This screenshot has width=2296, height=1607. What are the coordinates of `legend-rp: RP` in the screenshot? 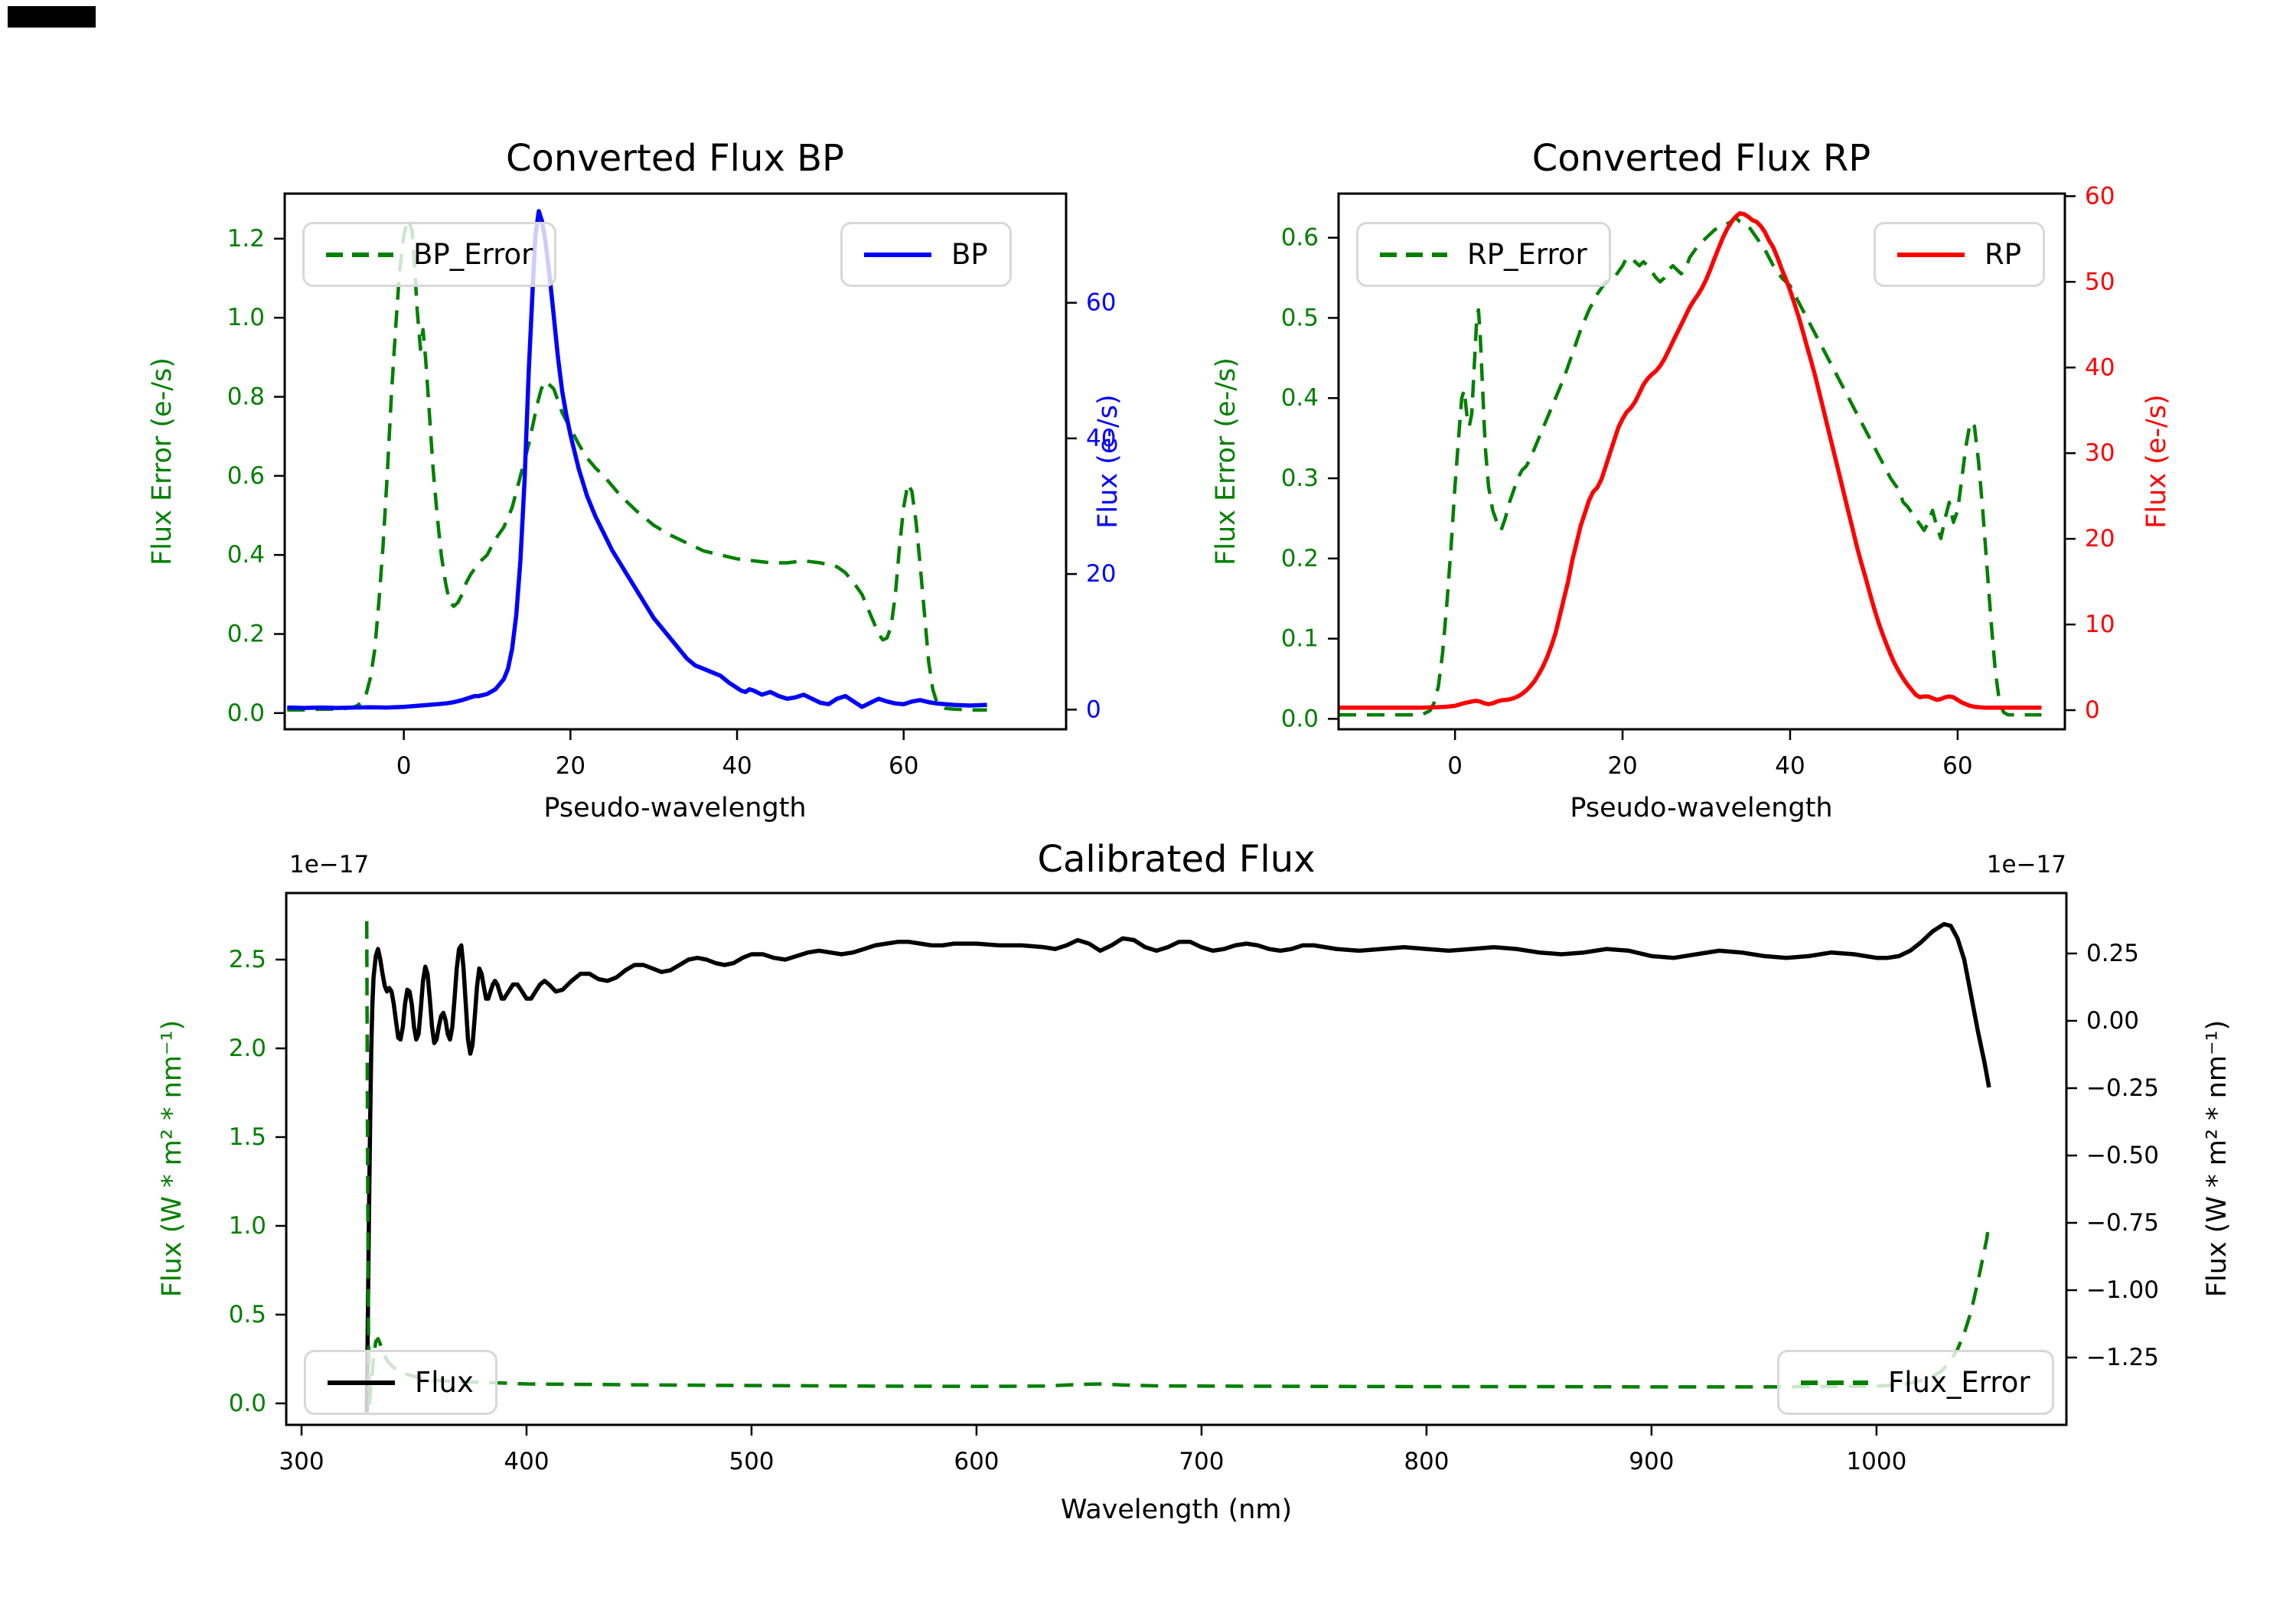 It's located at (1960, 254).